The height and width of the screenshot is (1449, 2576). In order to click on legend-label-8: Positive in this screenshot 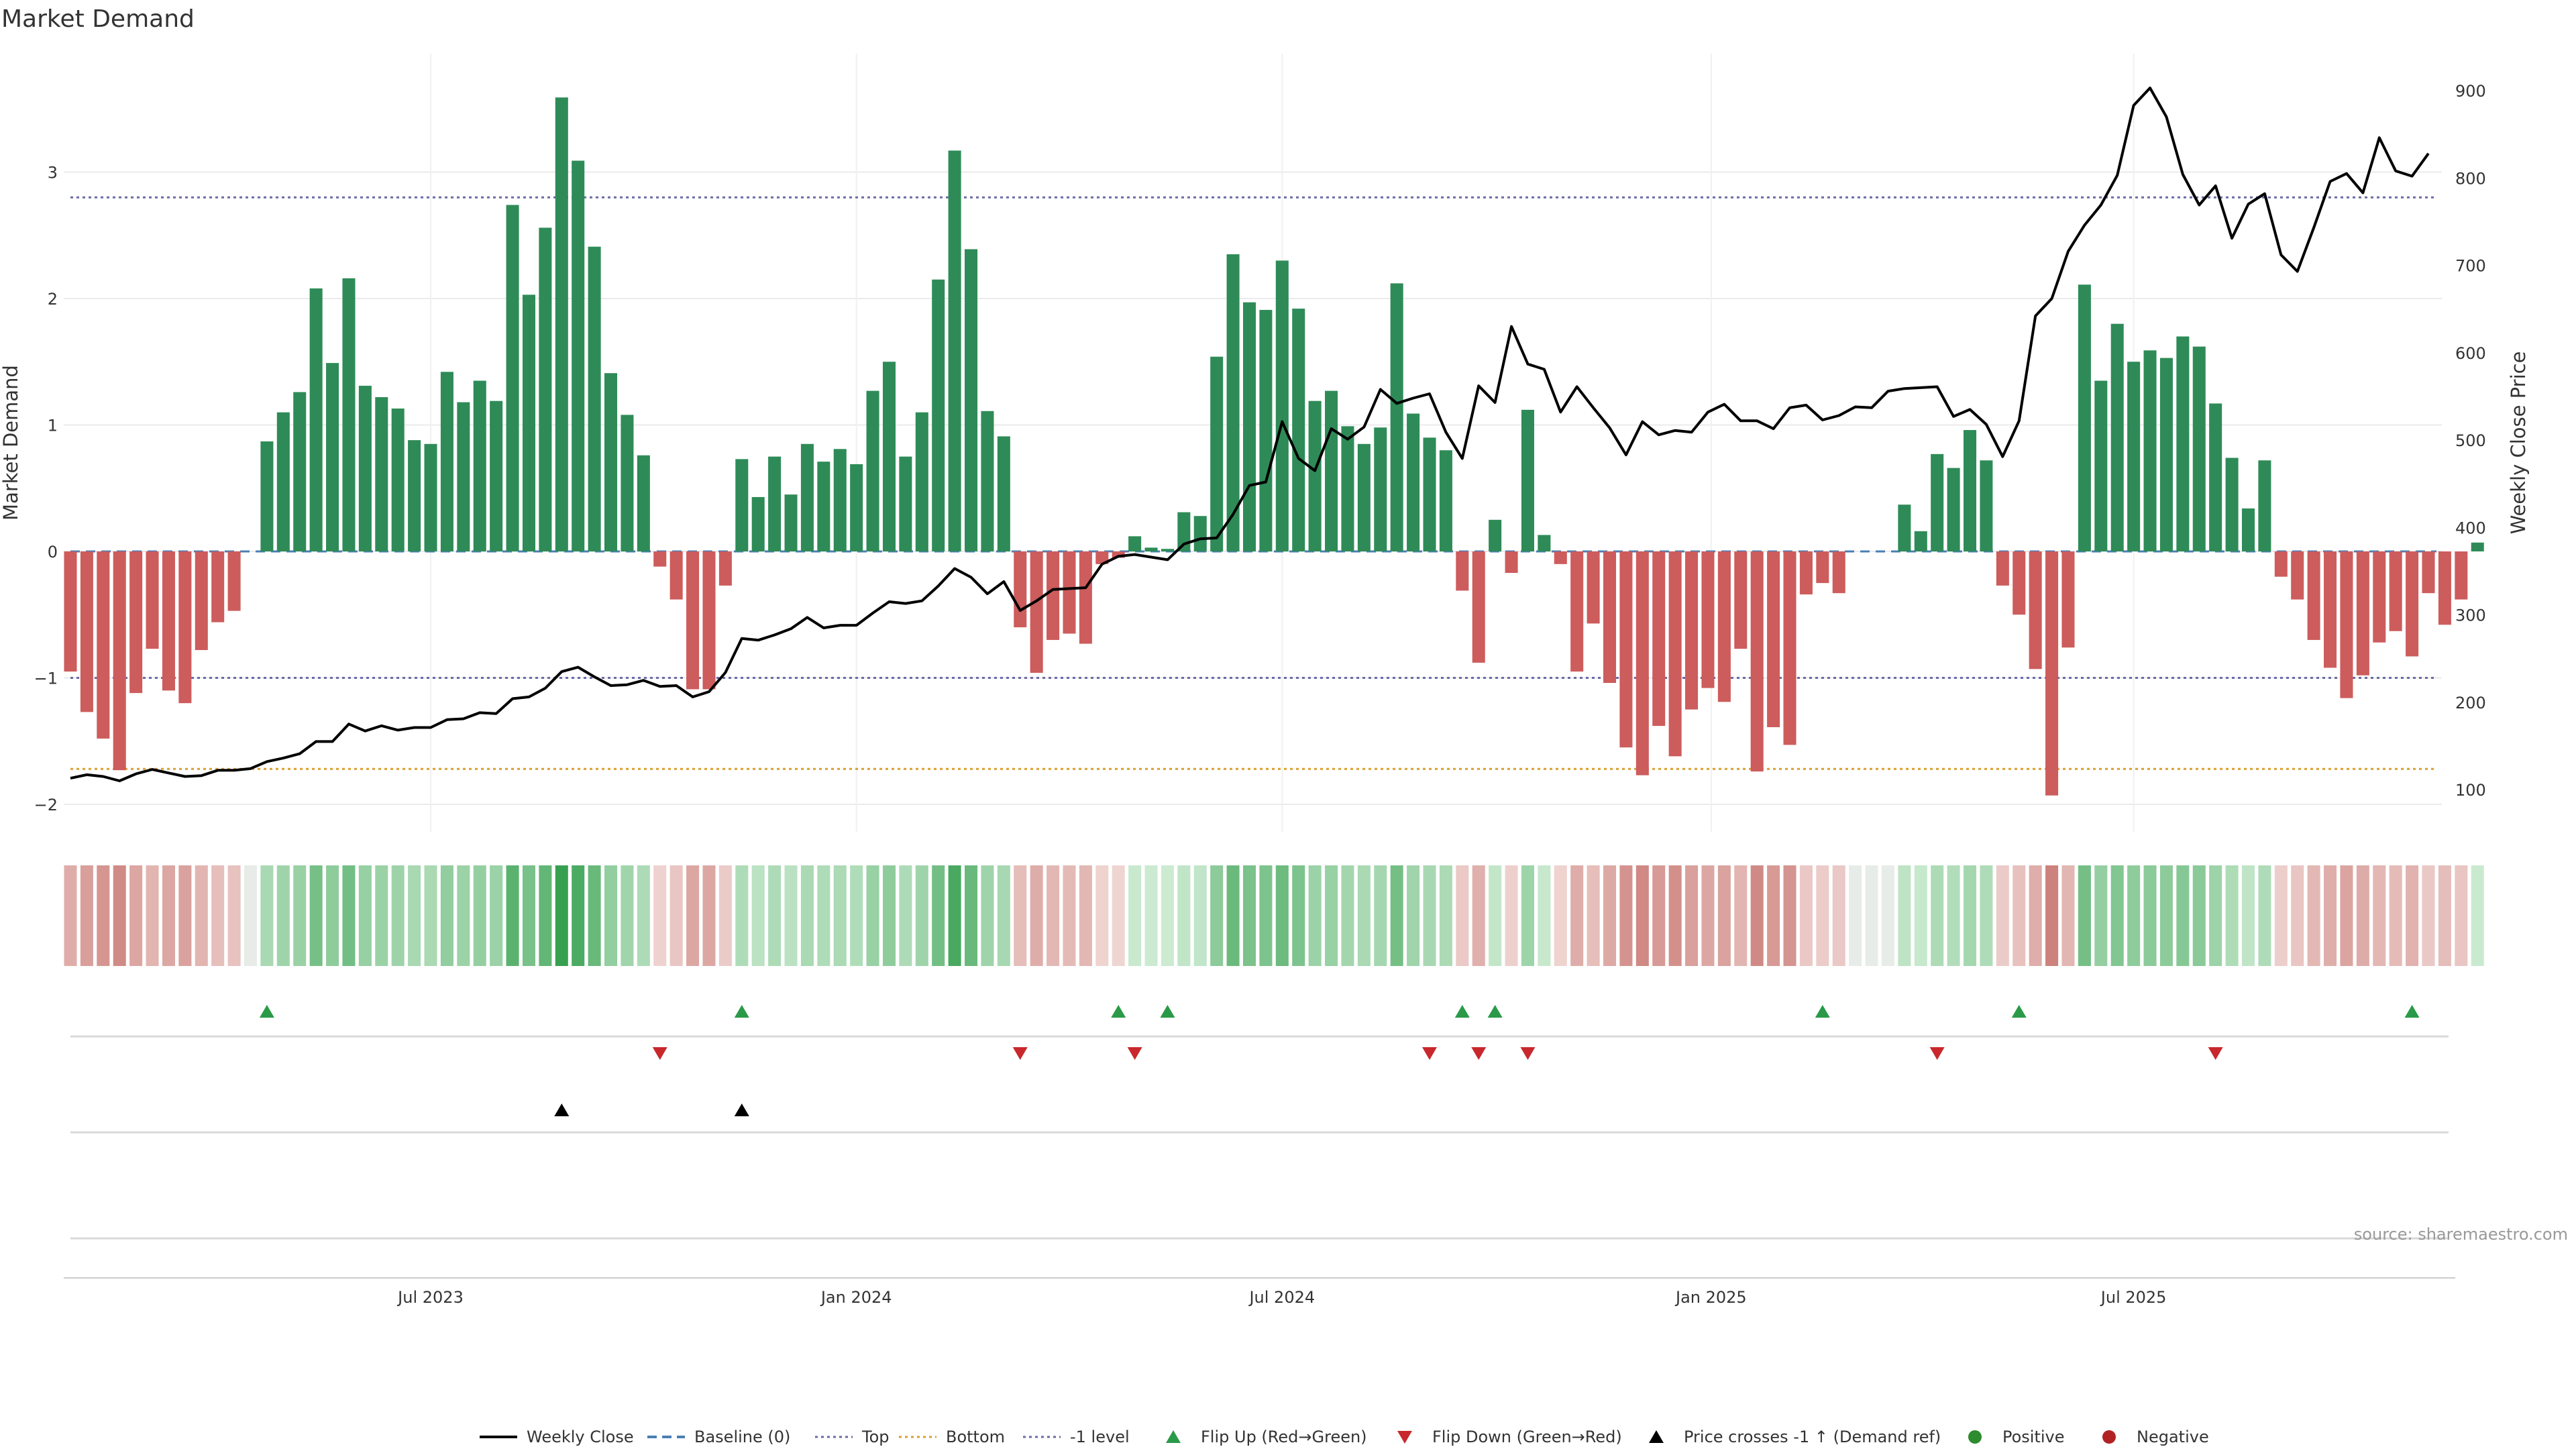, I will do `click(2033, 1437)`.